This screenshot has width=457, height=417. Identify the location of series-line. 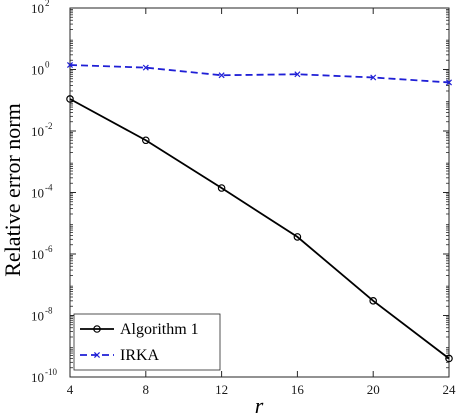
(259, 74).